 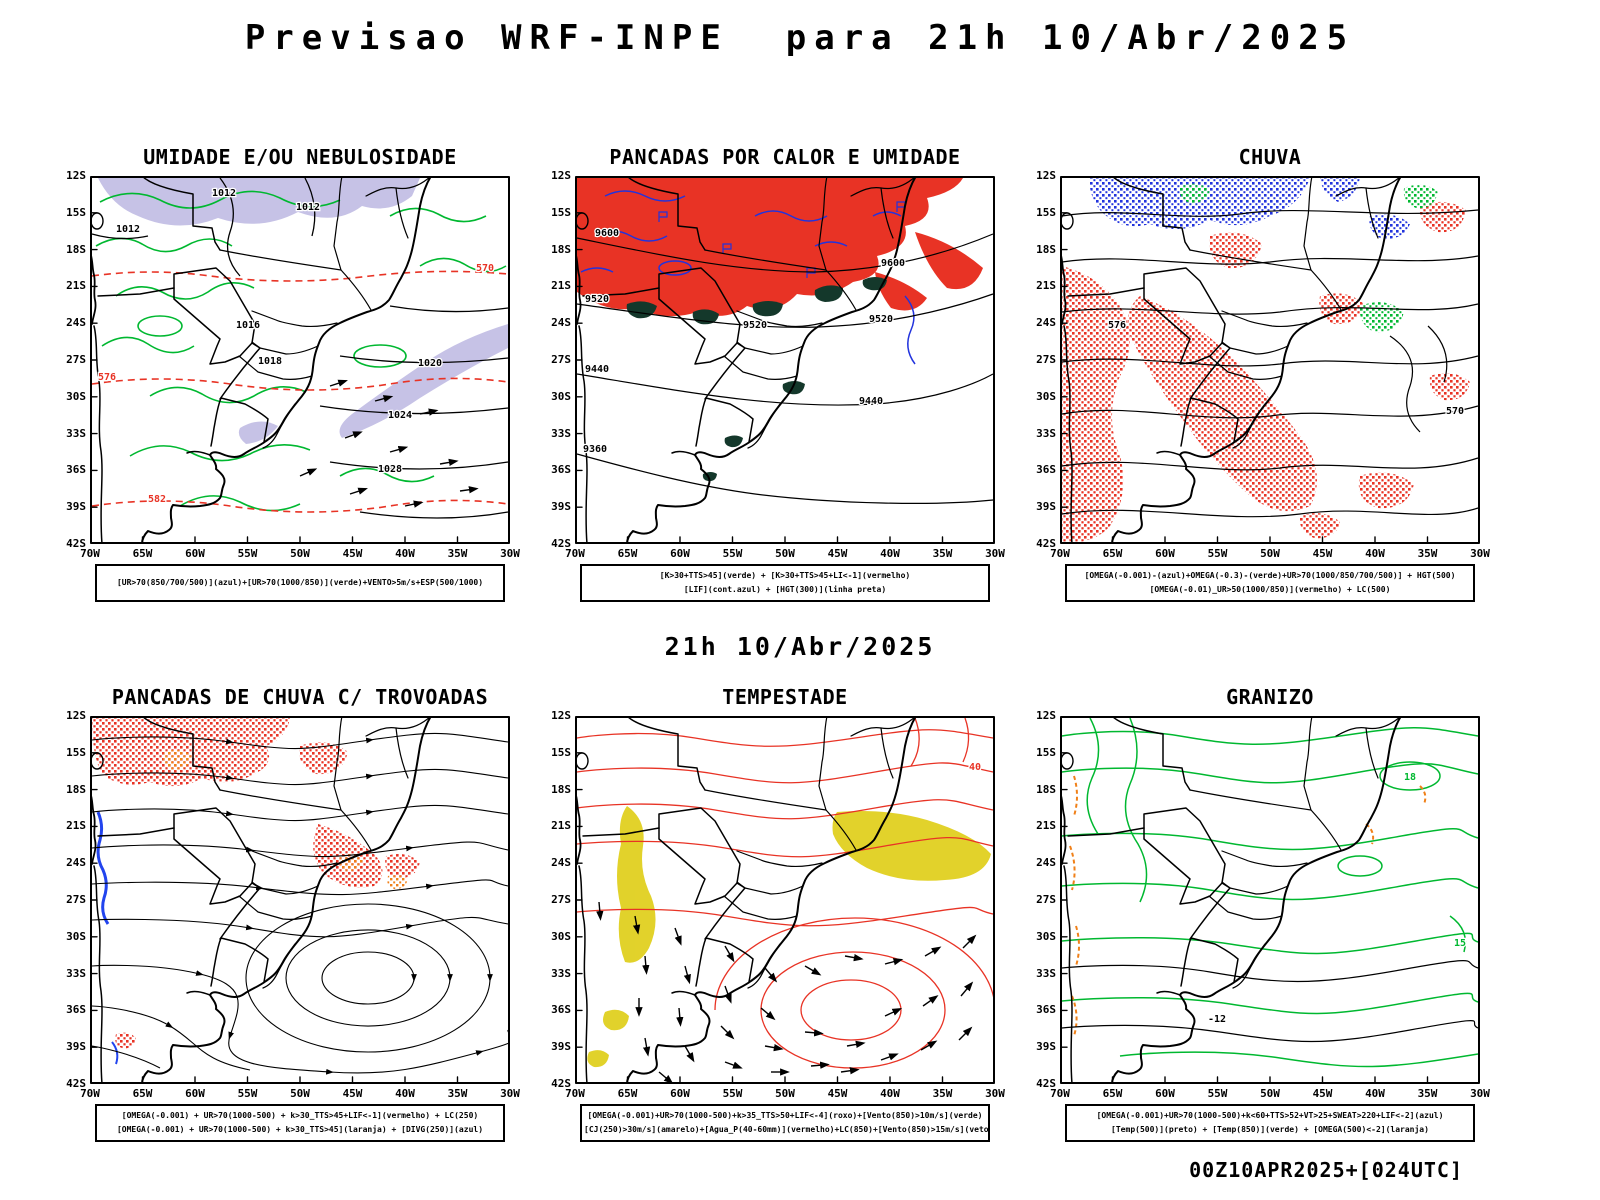 What do you see at coordinates (789, 937) in the screenshot?
I see `jet-yellow-fill` at bounding box center [789, 937].